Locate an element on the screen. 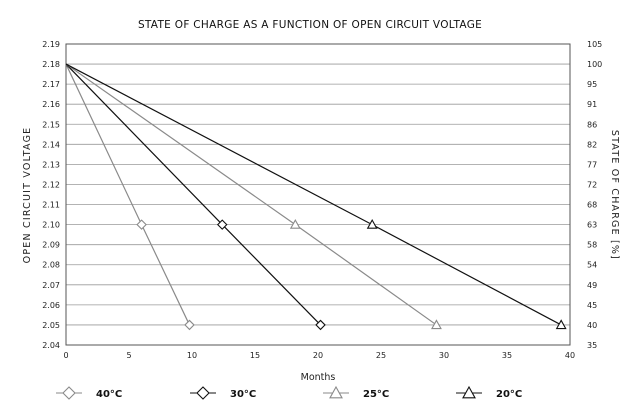 This screenshot has height=403, width=620. x-tick-label: 25 is located at coordinates (381, 355).